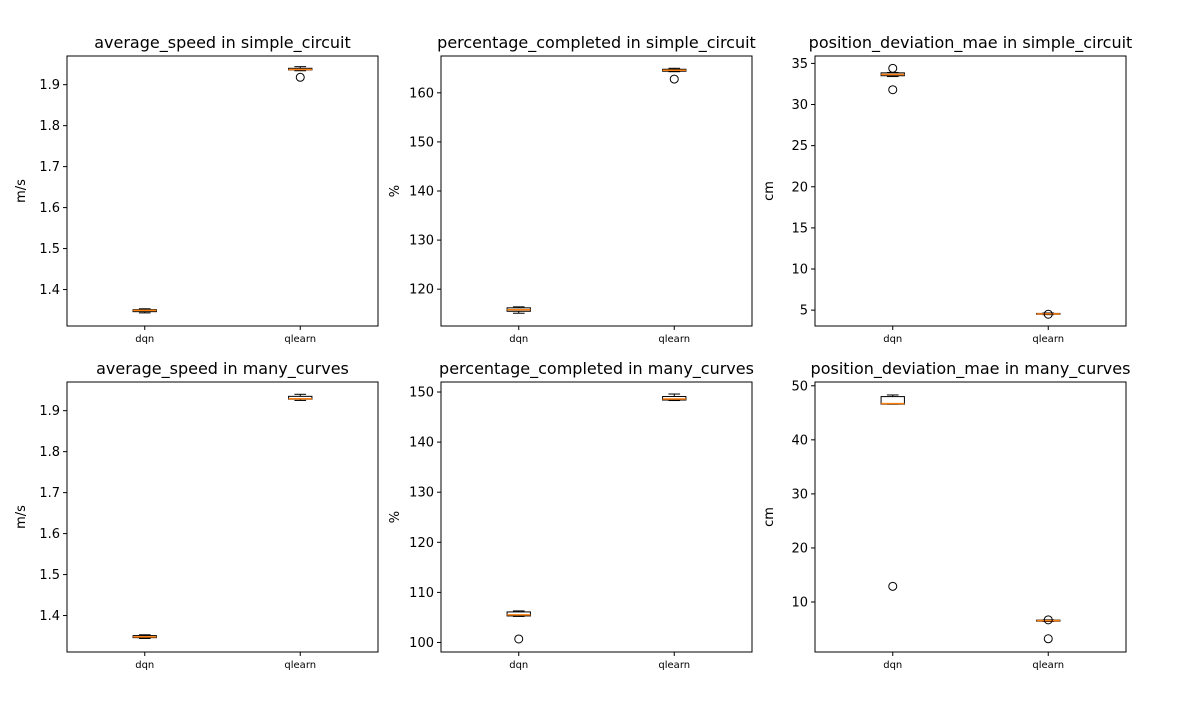 This screenshot has height=711, width=1183. I want to click on subplot-title: average_speed in simple_circuit, so click(222, 43).